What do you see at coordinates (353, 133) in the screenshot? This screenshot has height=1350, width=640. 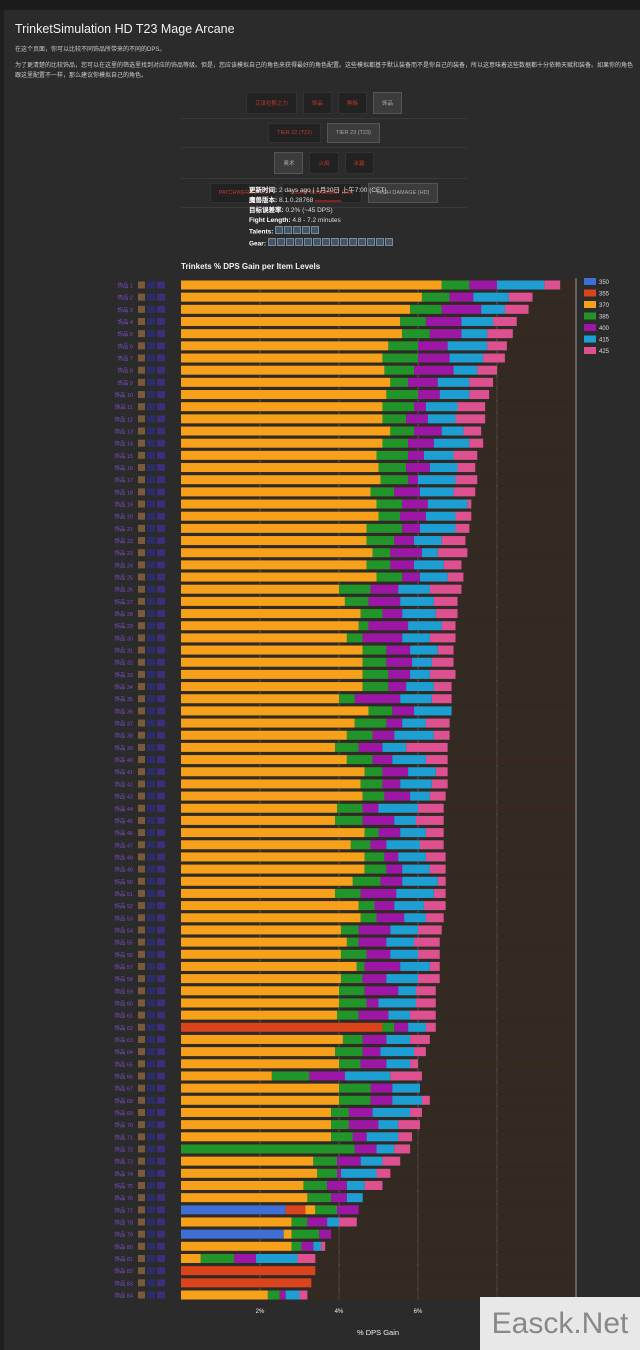 I see `filter-button: TIER 23 (T23)` at bounding box center [353, 133].